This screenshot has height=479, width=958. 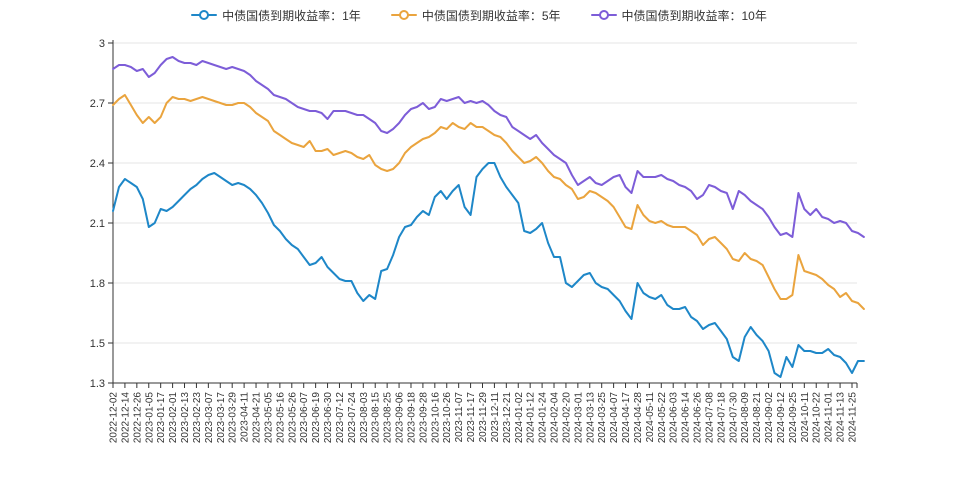 What do you see at coordinates (268, 418) in the screenshot?
I see `x-axis-label: 2023-05-05` at bounding box center [268, 418].